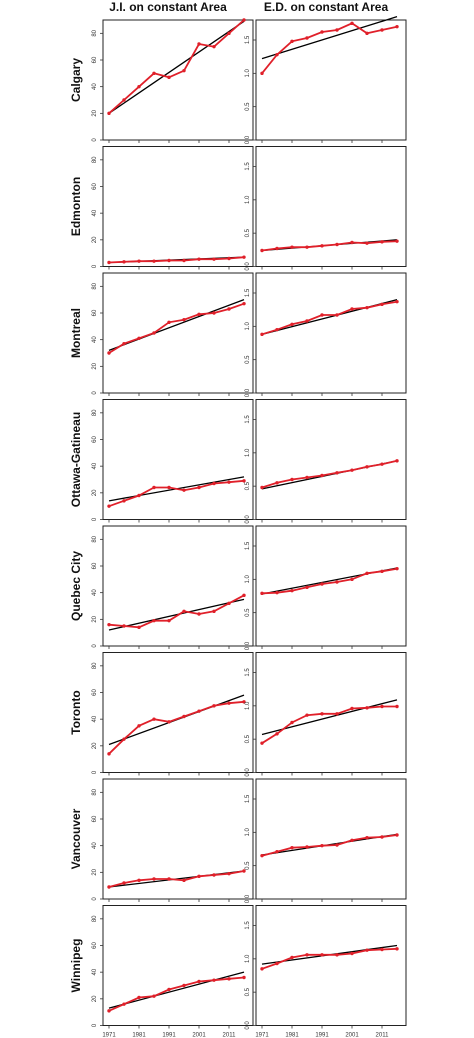 This screenshot has width=474, height=1038. What do you see at coordinates (169, 1035) in the screenshot?
I see `x-tick-label: 1991` at bounding box center [169, 1035].